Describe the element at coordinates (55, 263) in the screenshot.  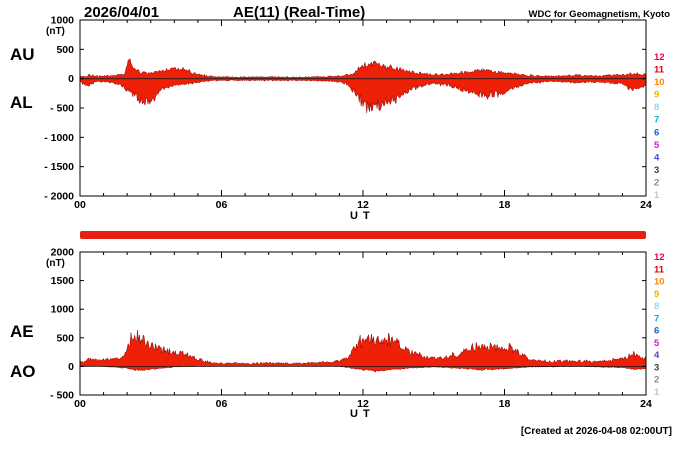
I see `unit-label-bottom: (nT)` at that location.